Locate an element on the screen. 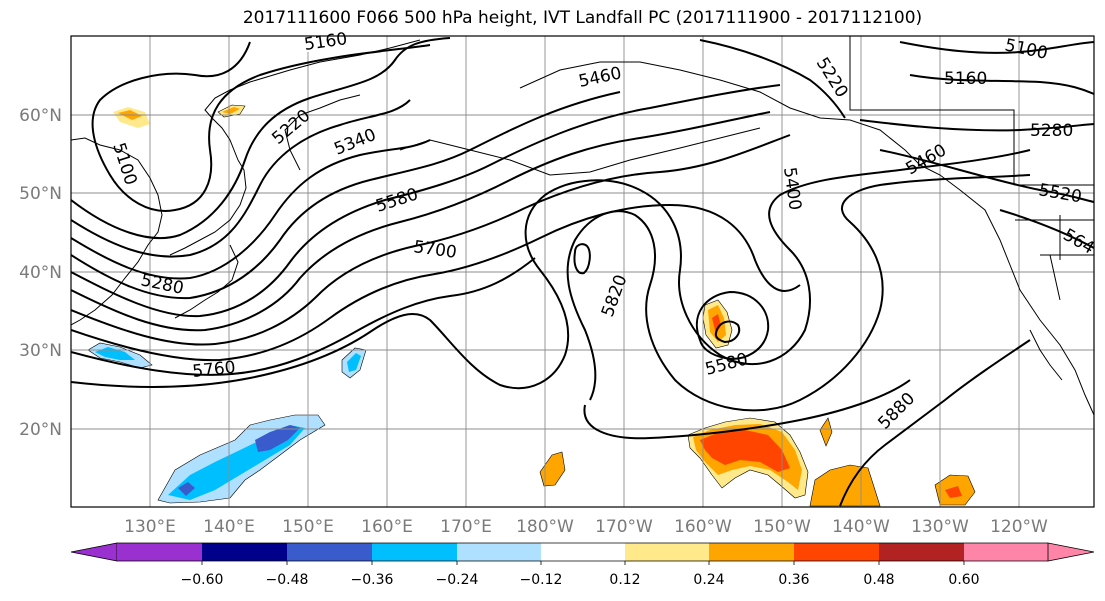 The width and height of the screenshot is (1105, 601). longitude-label: 150°W is located at coordinates (782, 527).